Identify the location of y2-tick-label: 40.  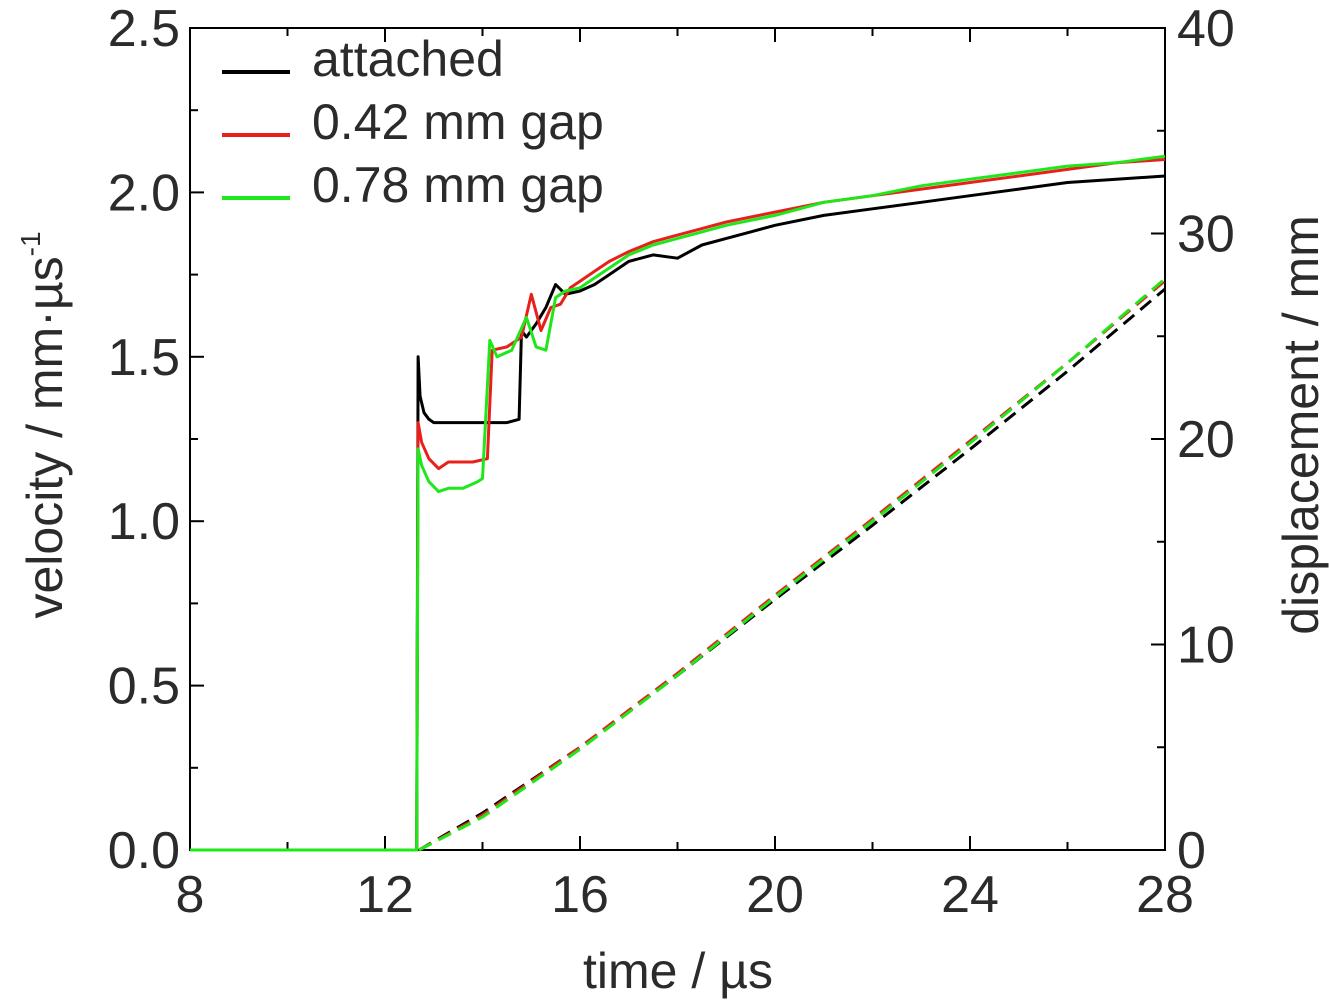
(1206, 29).